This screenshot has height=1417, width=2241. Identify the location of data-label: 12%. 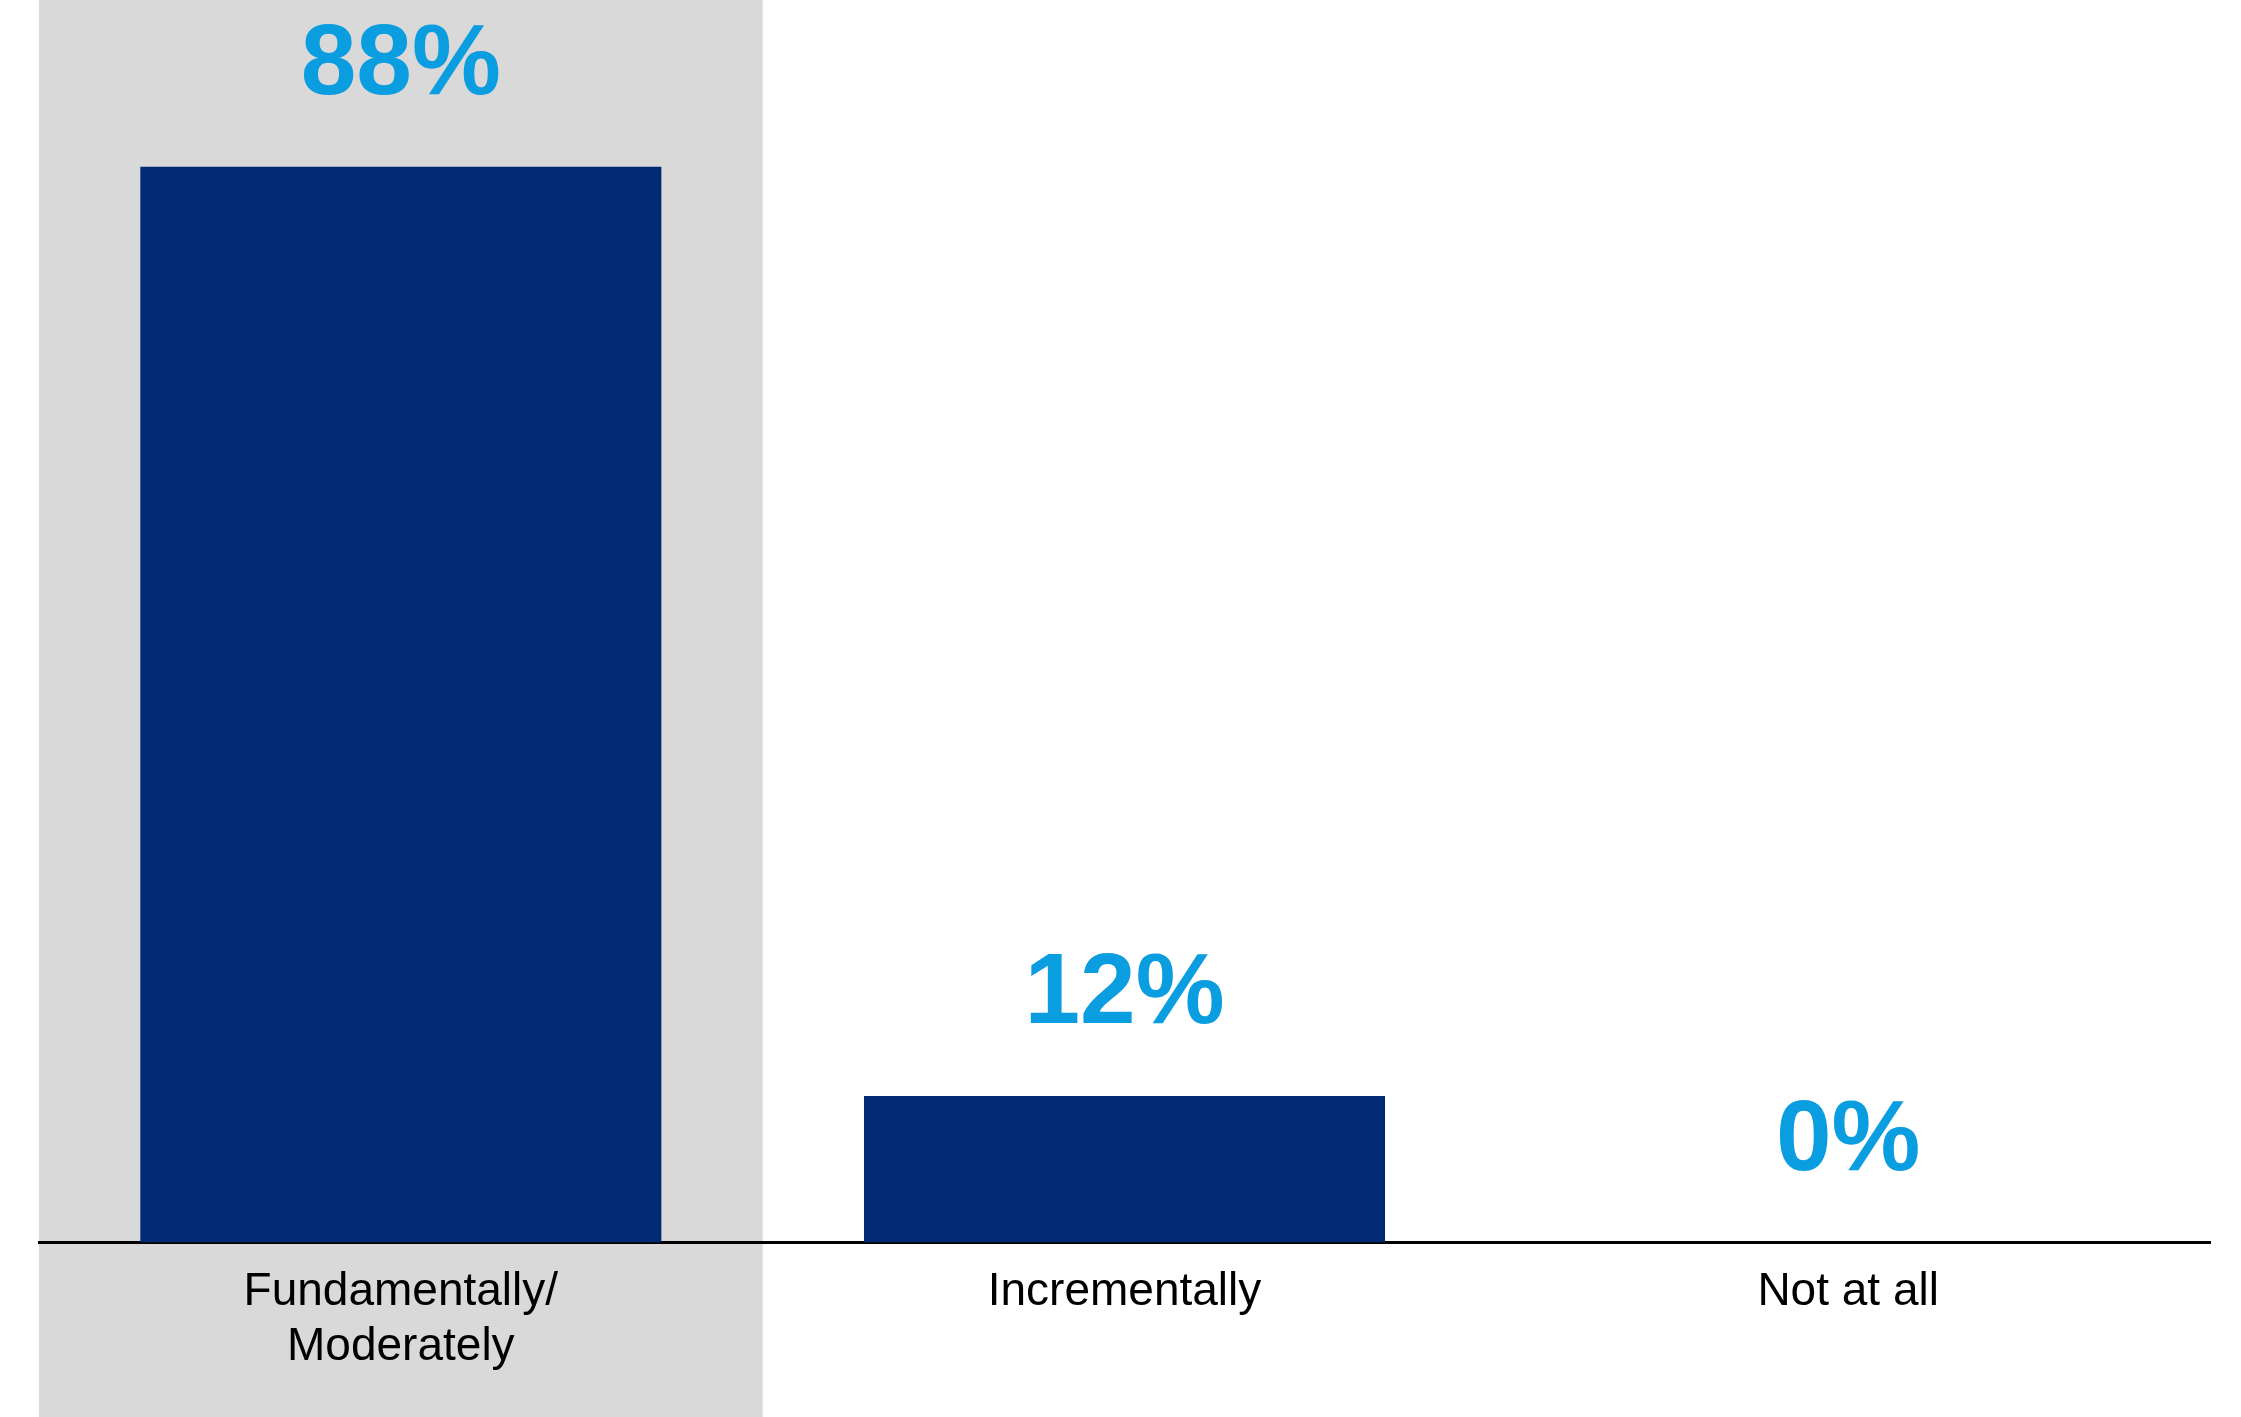
(1124, 988).